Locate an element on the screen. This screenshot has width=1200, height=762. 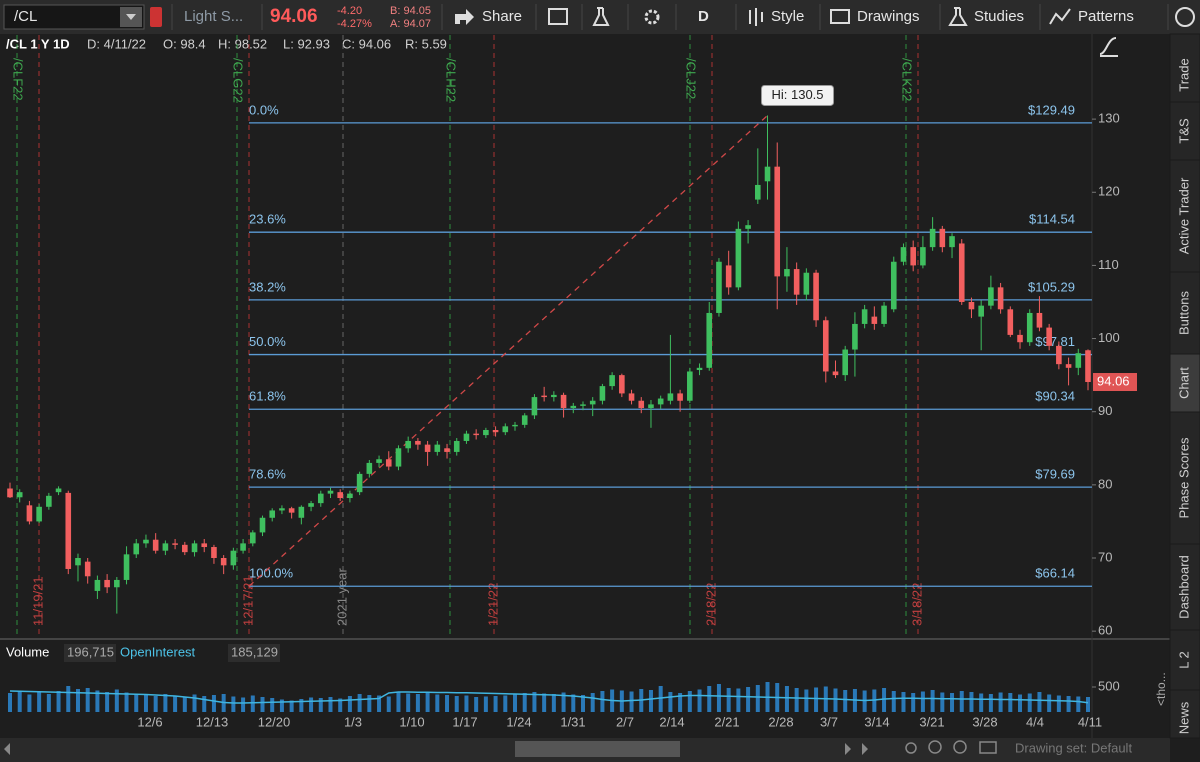
x-tick-label: 1/31 is located at coordinates (572, 721).